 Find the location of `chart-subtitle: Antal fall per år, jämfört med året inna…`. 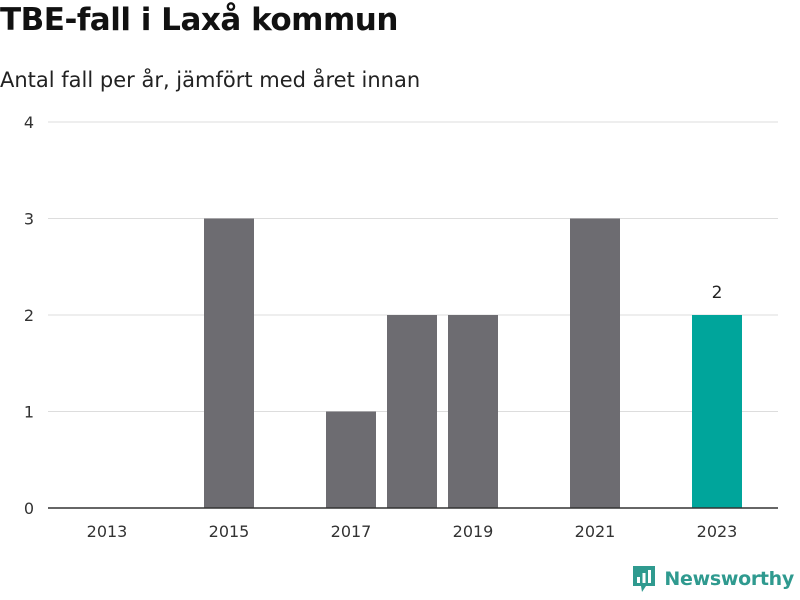

chart-subtitle: Antal fall per år, jämfört med året inna… is located at coordinates (210, 80).